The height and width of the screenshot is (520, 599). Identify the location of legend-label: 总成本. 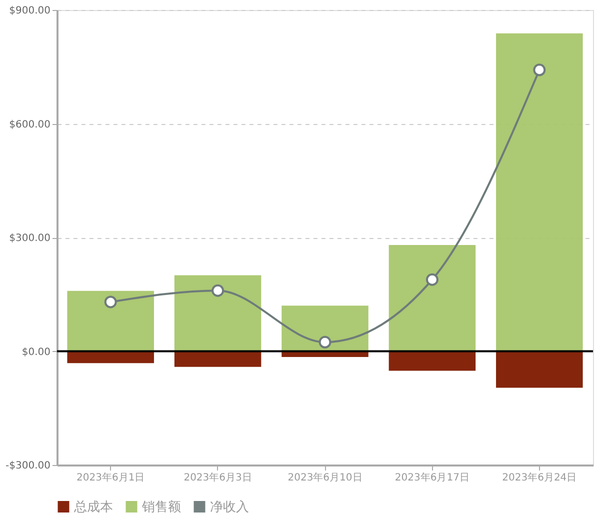
(93, 507).